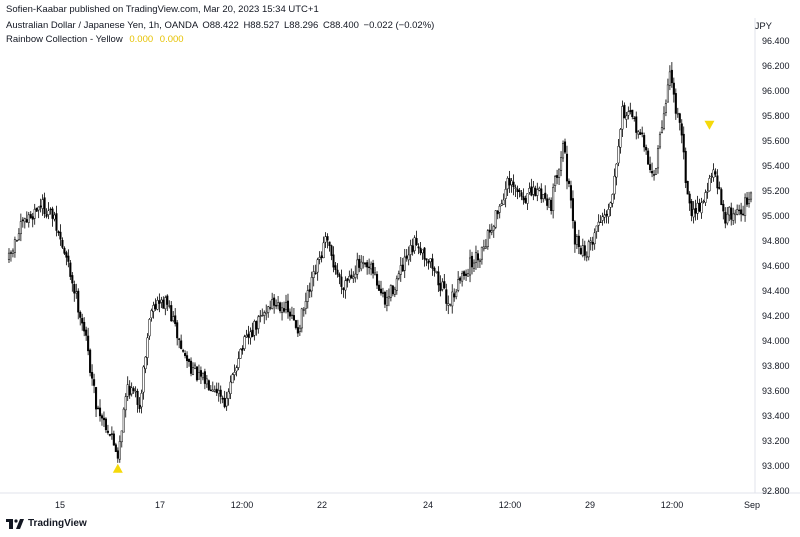  I want to click on price-tick-label: 93.200, so click(776, 441).